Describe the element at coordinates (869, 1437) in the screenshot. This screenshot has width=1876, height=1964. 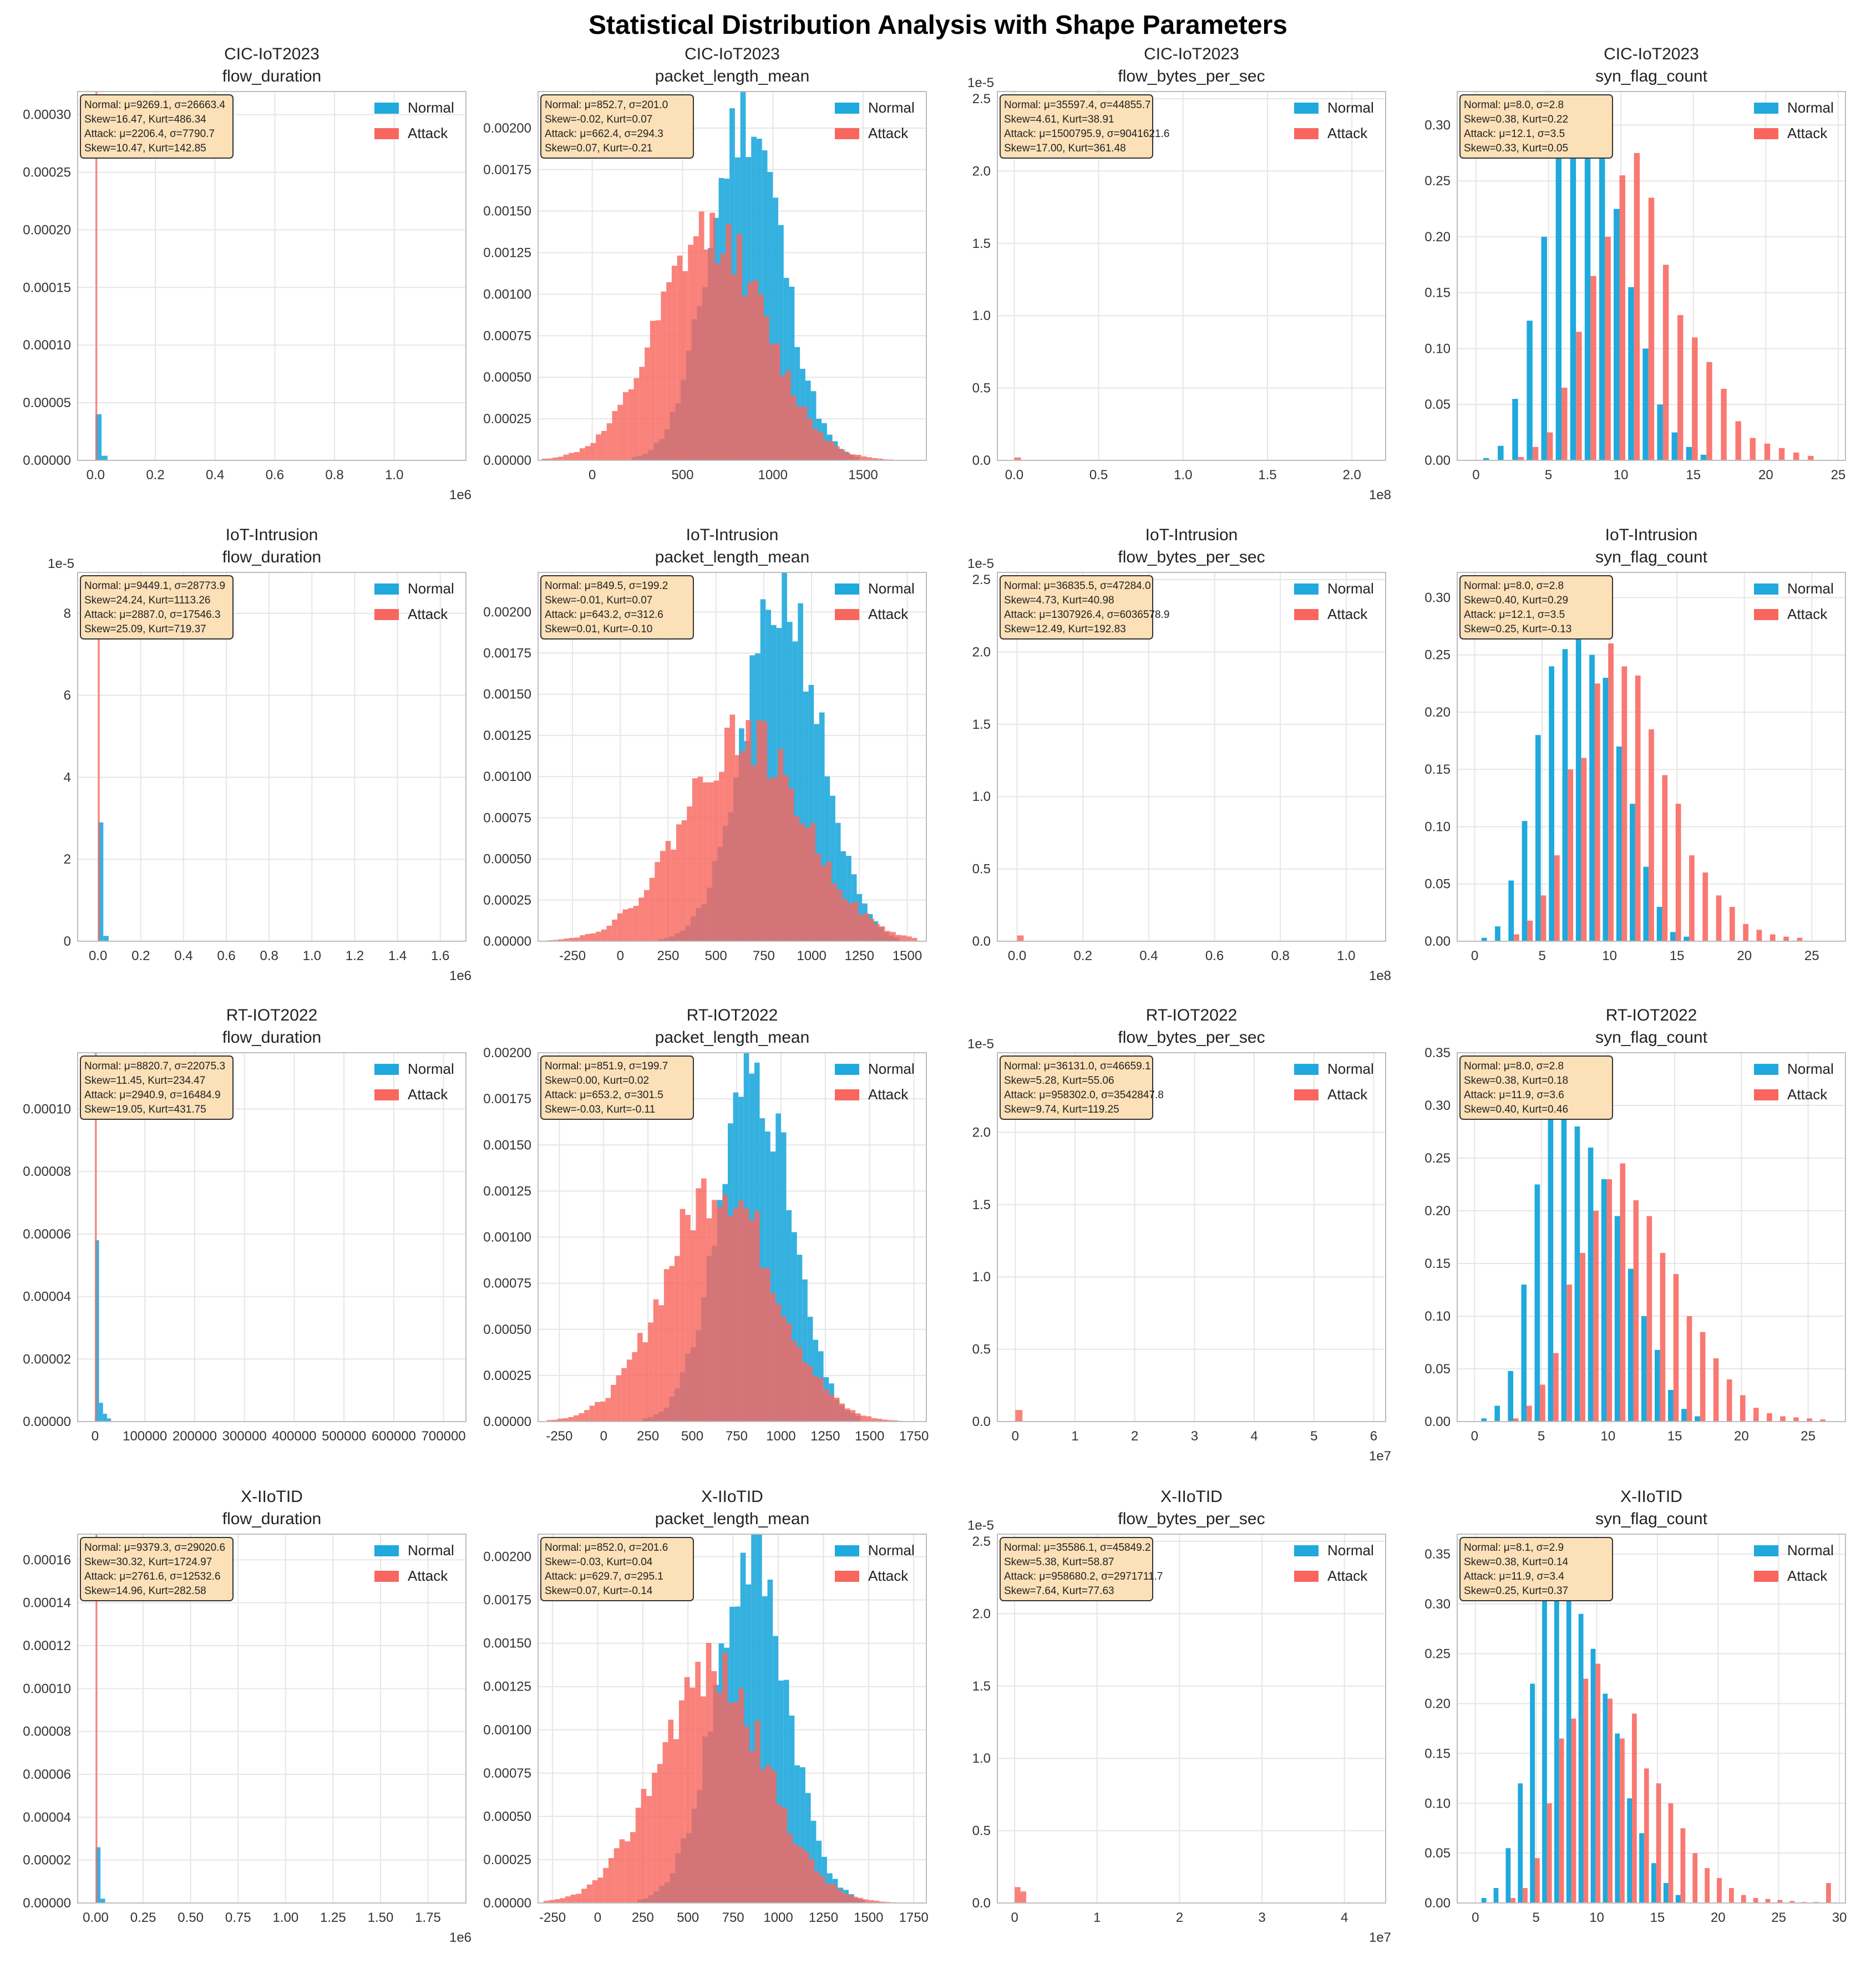
I see `x-tick-label: 1500` at that location.